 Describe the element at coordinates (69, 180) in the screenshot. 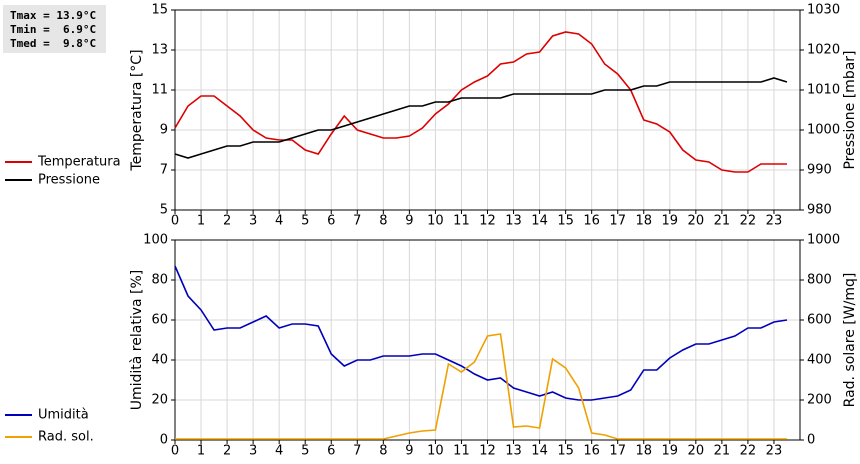

I see `legend-label: Pressione` at that location.